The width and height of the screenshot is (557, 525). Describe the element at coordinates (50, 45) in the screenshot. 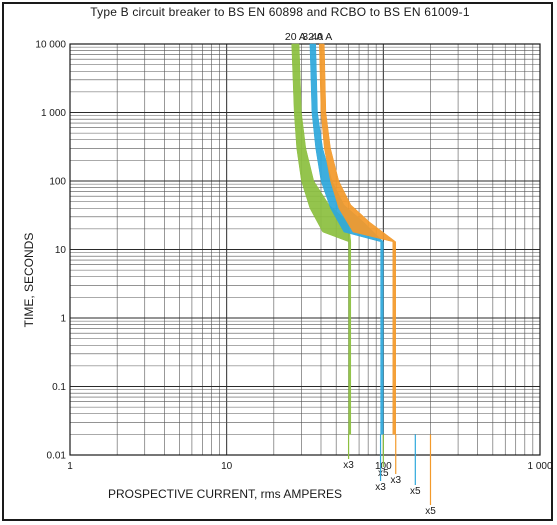

I see `y-tick-label: 10 000` at that location.